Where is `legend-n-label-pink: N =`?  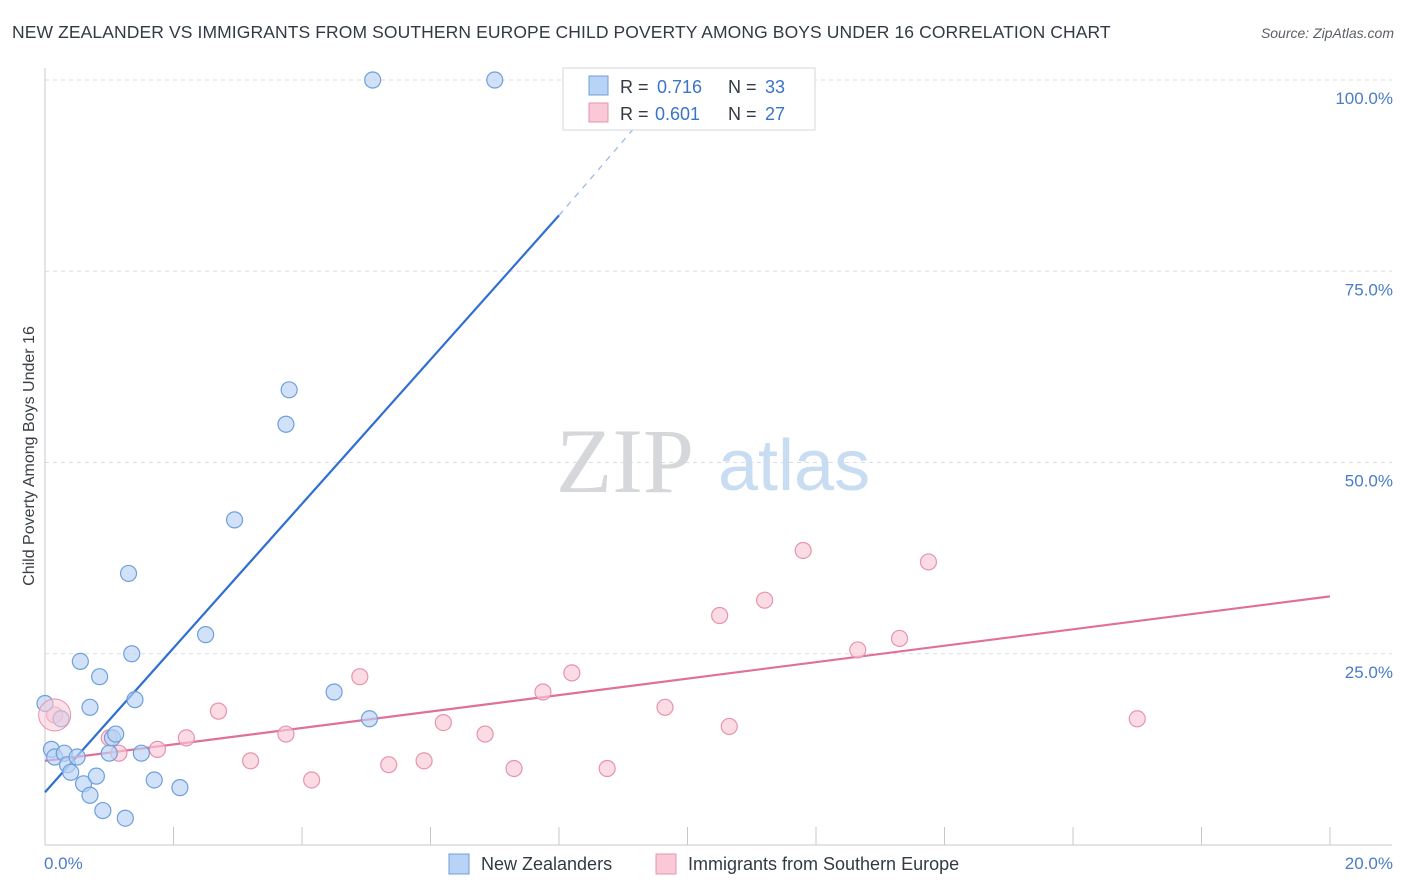
legend-n-label-pink: N = is located at coordinates (742, 114).